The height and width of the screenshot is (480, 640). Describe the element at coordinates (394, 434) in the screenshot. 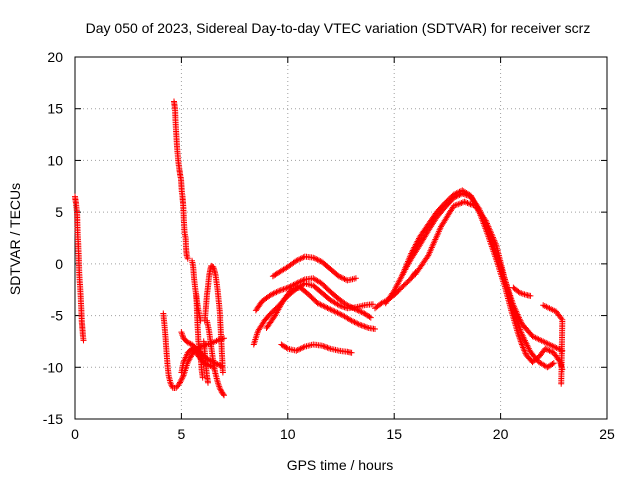

I see `x-tick-label: 15` at that location.